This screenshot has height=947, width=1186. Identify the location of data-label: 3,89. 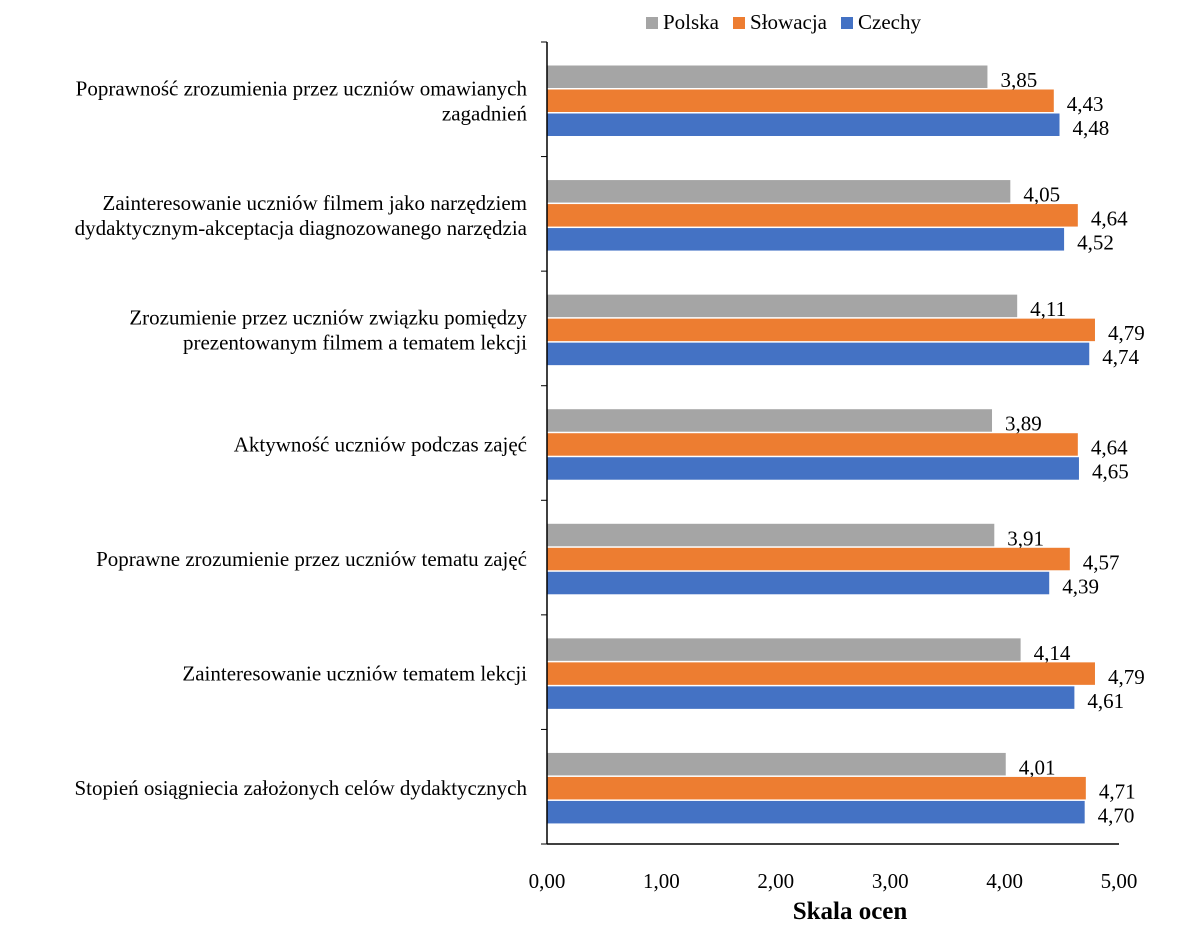
(1023, 424).